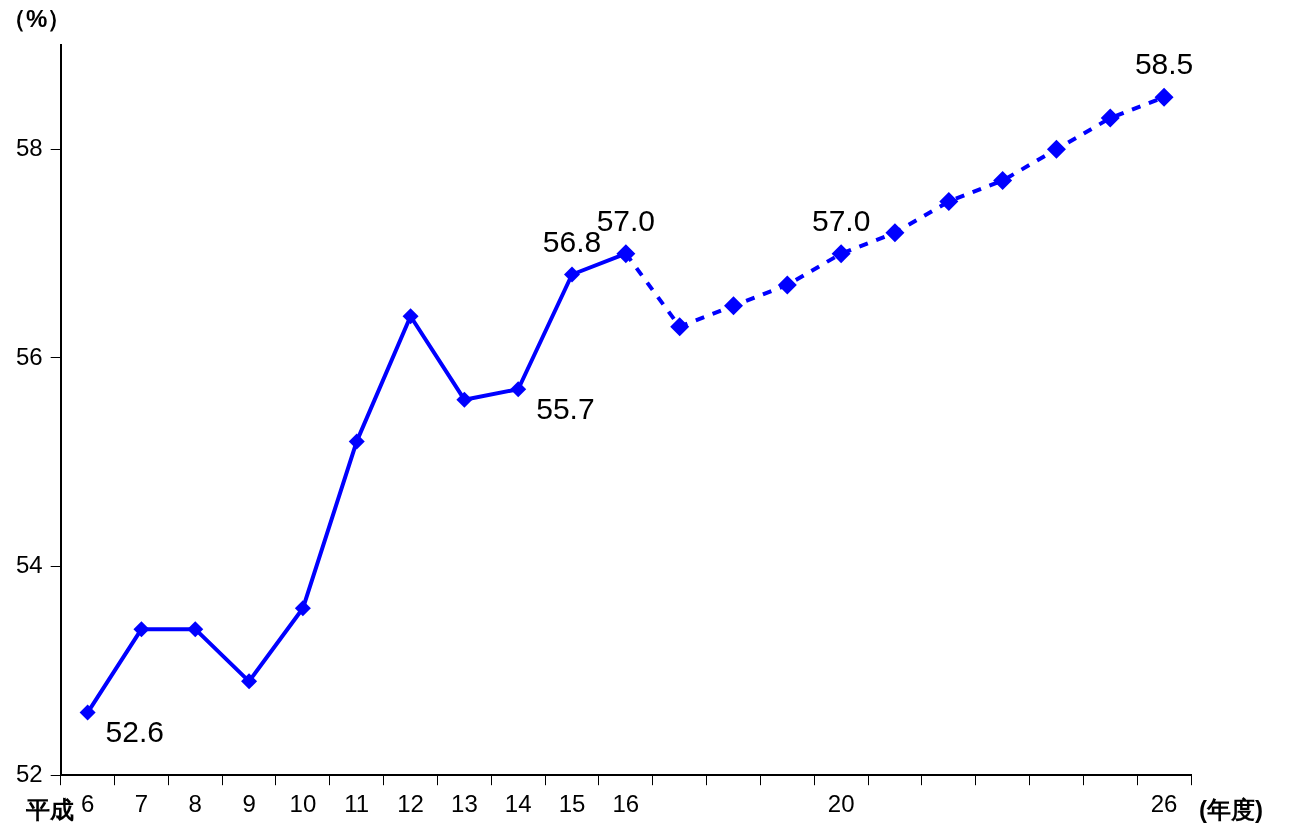 The width and height of the screenshot is (1291, 826). What do you see at coordinates (37, 18) in the screenshot?
I see `y-axis-title: （%）` at bounding box center [37, 18].